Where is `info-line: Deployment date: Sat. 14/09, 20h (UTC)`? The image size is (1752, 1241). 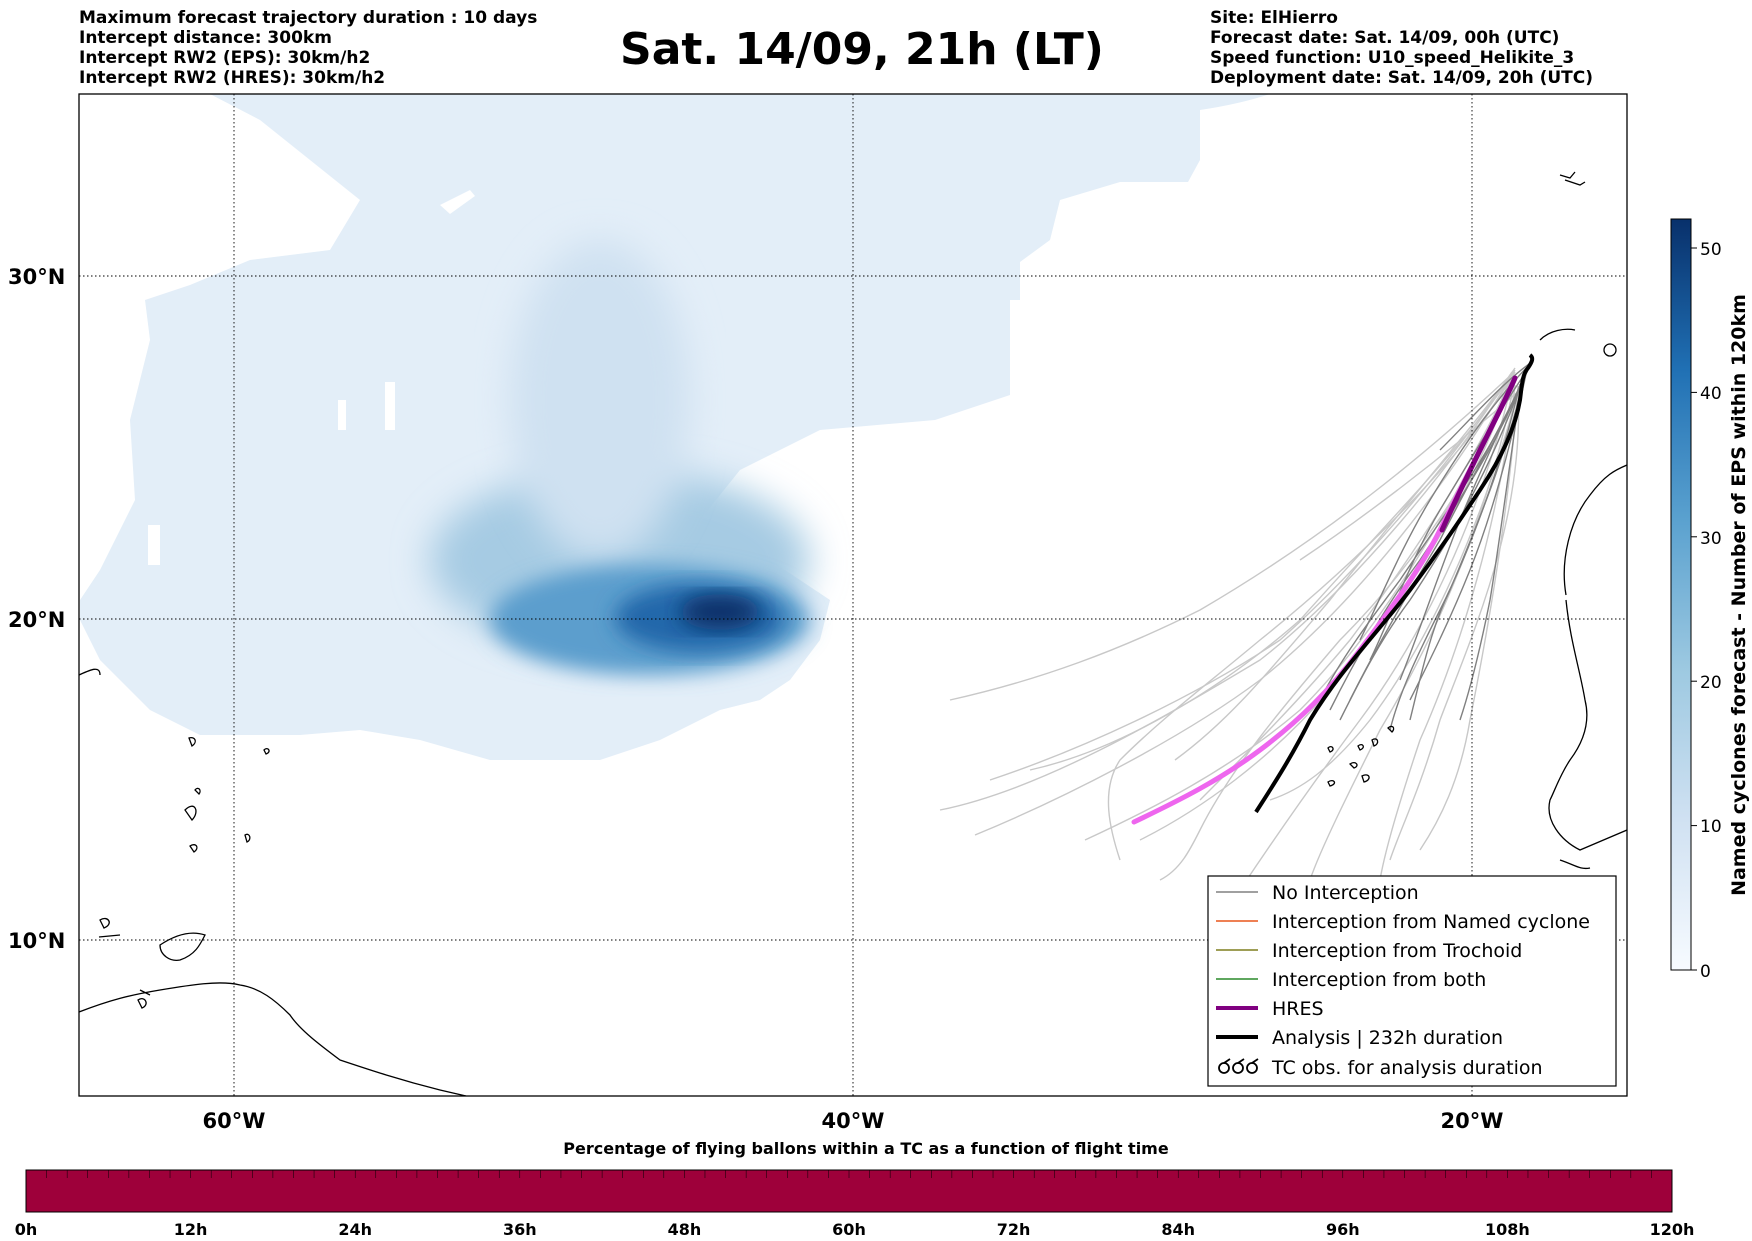 info-line: Deployment date: Sat. 14/09, 20h (UTC) is located at coordinates (1402, 78).